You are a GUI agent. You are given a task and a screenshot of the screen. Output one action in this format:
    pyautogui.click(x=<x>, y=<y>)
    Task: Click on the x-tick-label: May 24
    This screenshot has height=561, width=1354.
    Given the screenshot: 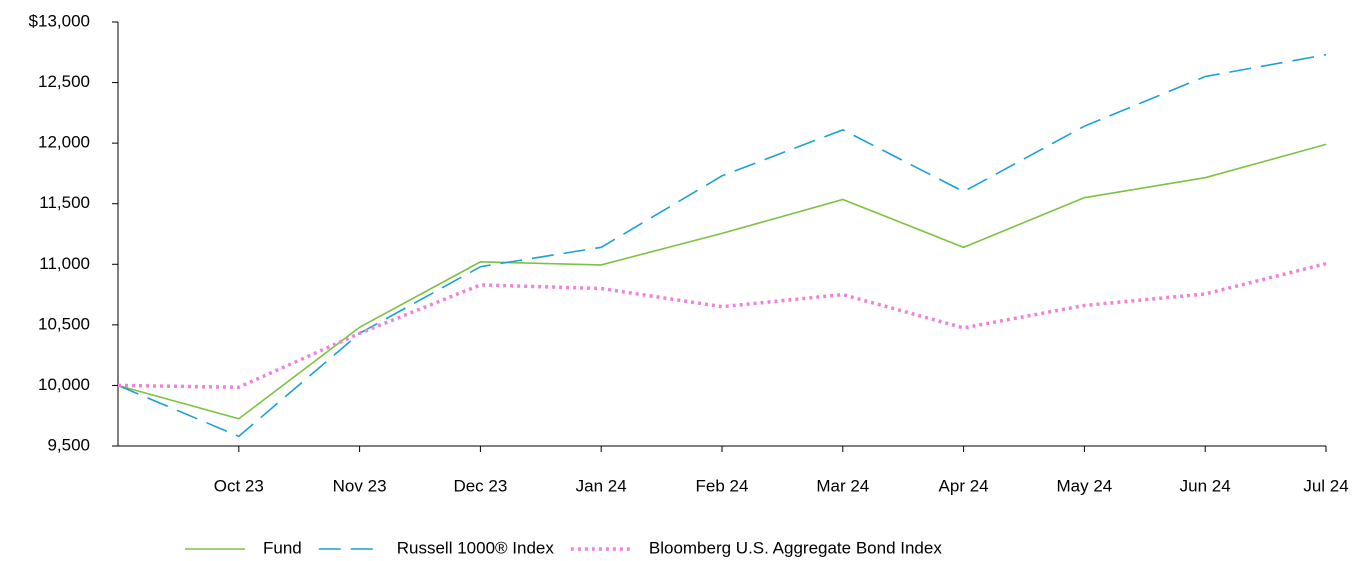 What is the action you would take?
    pyautogui.click(x=1085, y=485)
    